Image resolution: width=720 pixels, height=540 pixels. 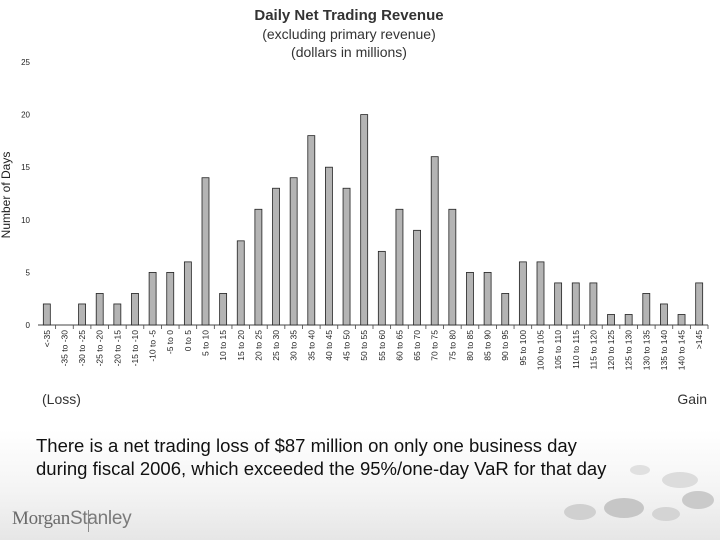 I want to click on gain-label: Gain, so click(x=692, y=399).